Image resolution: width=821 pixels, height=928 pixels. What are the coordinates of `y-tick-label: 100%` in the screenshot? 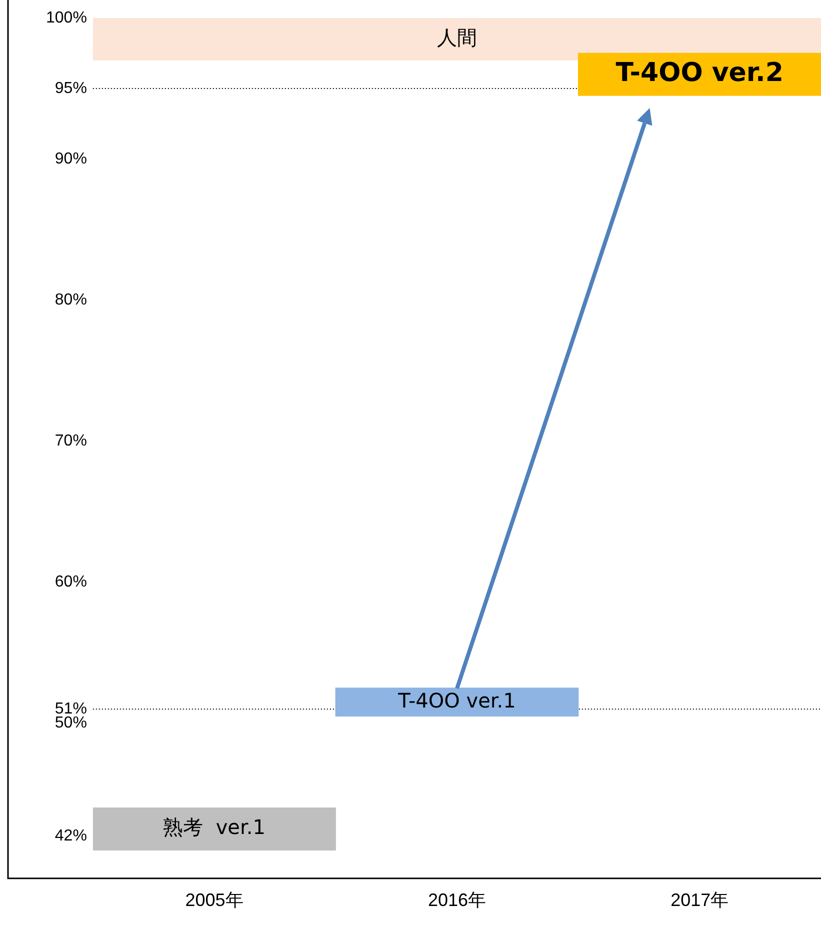 It's located at (66, 17).